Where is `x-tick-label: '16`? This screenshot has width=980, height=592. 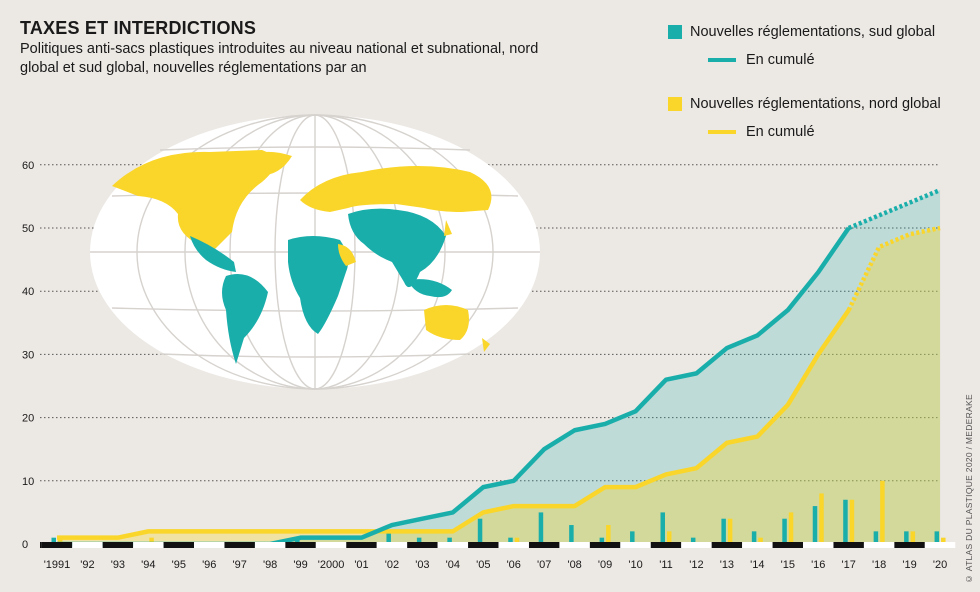 x-tick-label: '16 is located at coordinates (818, 565).